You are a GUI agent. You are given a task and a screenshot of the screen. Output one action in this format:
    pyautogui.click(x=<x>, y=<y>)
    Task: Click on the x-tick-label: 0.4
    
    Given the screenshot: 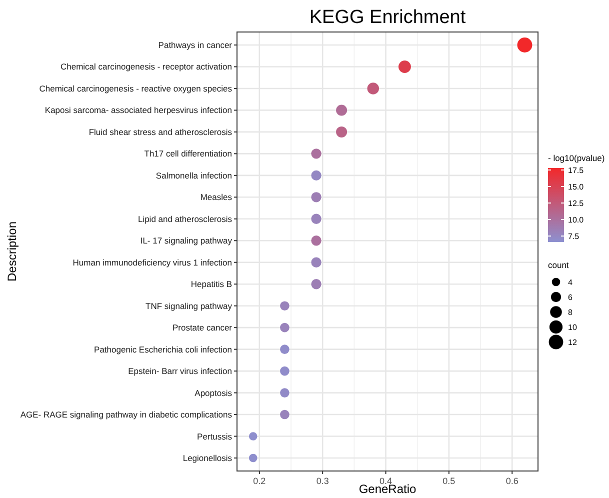 What is the action you would take?
    pyautogui.click(x=386, y=481)
    